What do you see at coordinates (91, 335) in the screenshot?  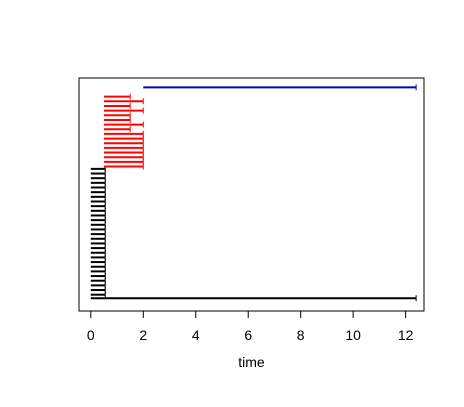 I see `x-tick-label-0: 0` at bounding box center [91, 335].